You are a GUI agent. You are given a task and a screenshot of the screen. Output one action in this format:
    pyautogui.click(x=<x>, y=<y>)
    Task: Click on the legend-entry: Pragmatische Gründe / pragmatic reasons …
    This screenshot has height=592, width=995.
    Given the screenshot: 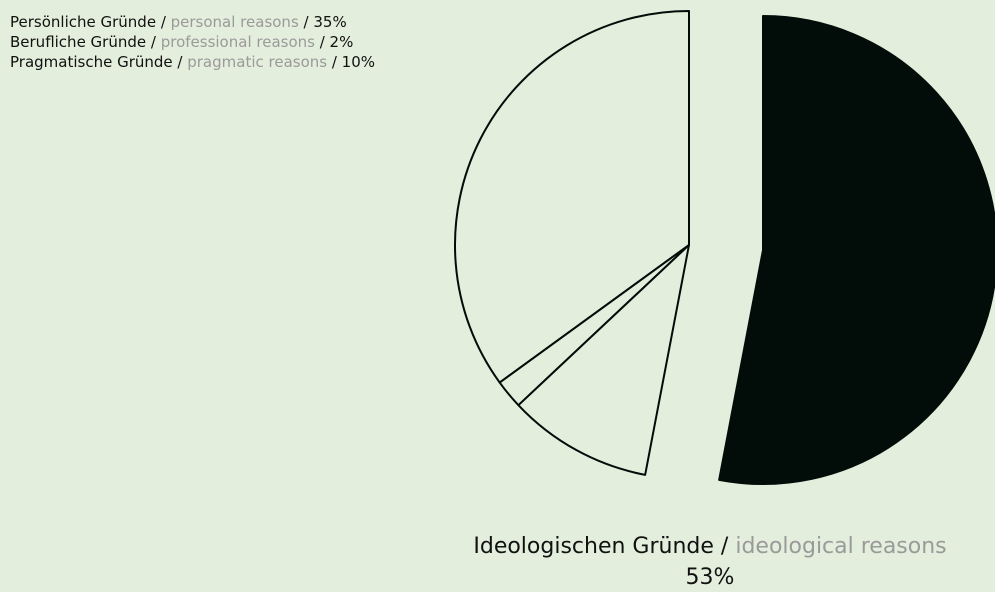 What is the action you would take?
    pyautogui.click(x=192, y=62)
    